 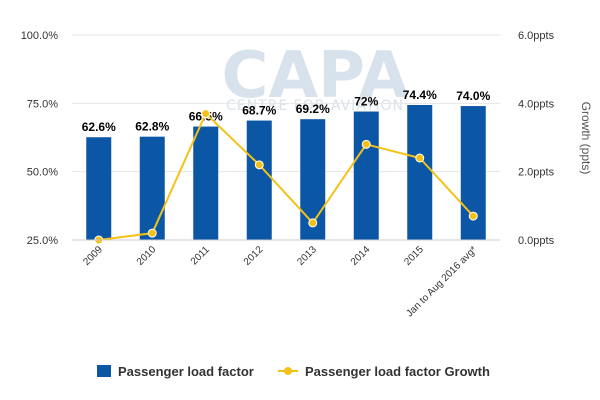 I want to click on legend-label-line: Passenger load factor Growth, so click(x=397, y=371).